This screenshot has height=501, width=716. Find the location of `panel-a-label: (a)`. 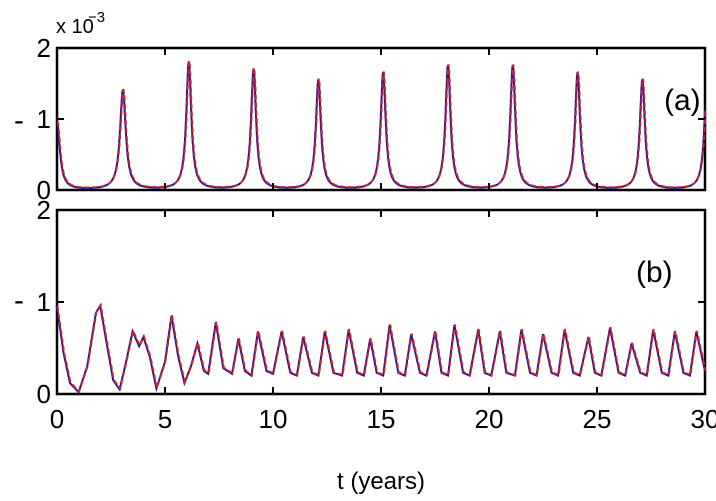

panel-a-label: (a) is located at coordinates (682, 100).